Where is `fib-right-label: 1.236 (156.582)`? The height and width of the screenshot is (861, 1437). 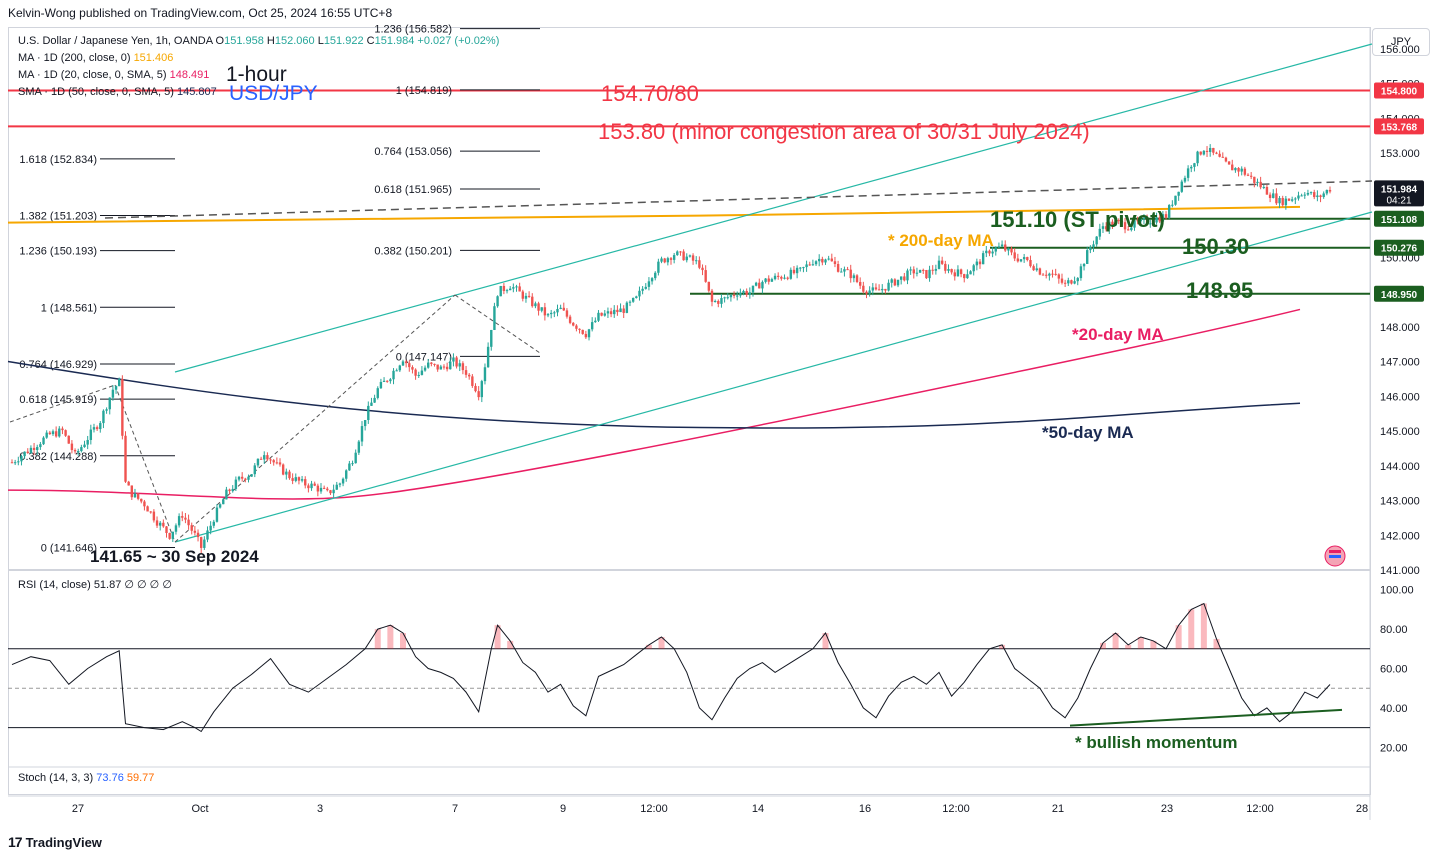
fib-right-label: 1.236 (156.582) is located at coordinates (413, 30).